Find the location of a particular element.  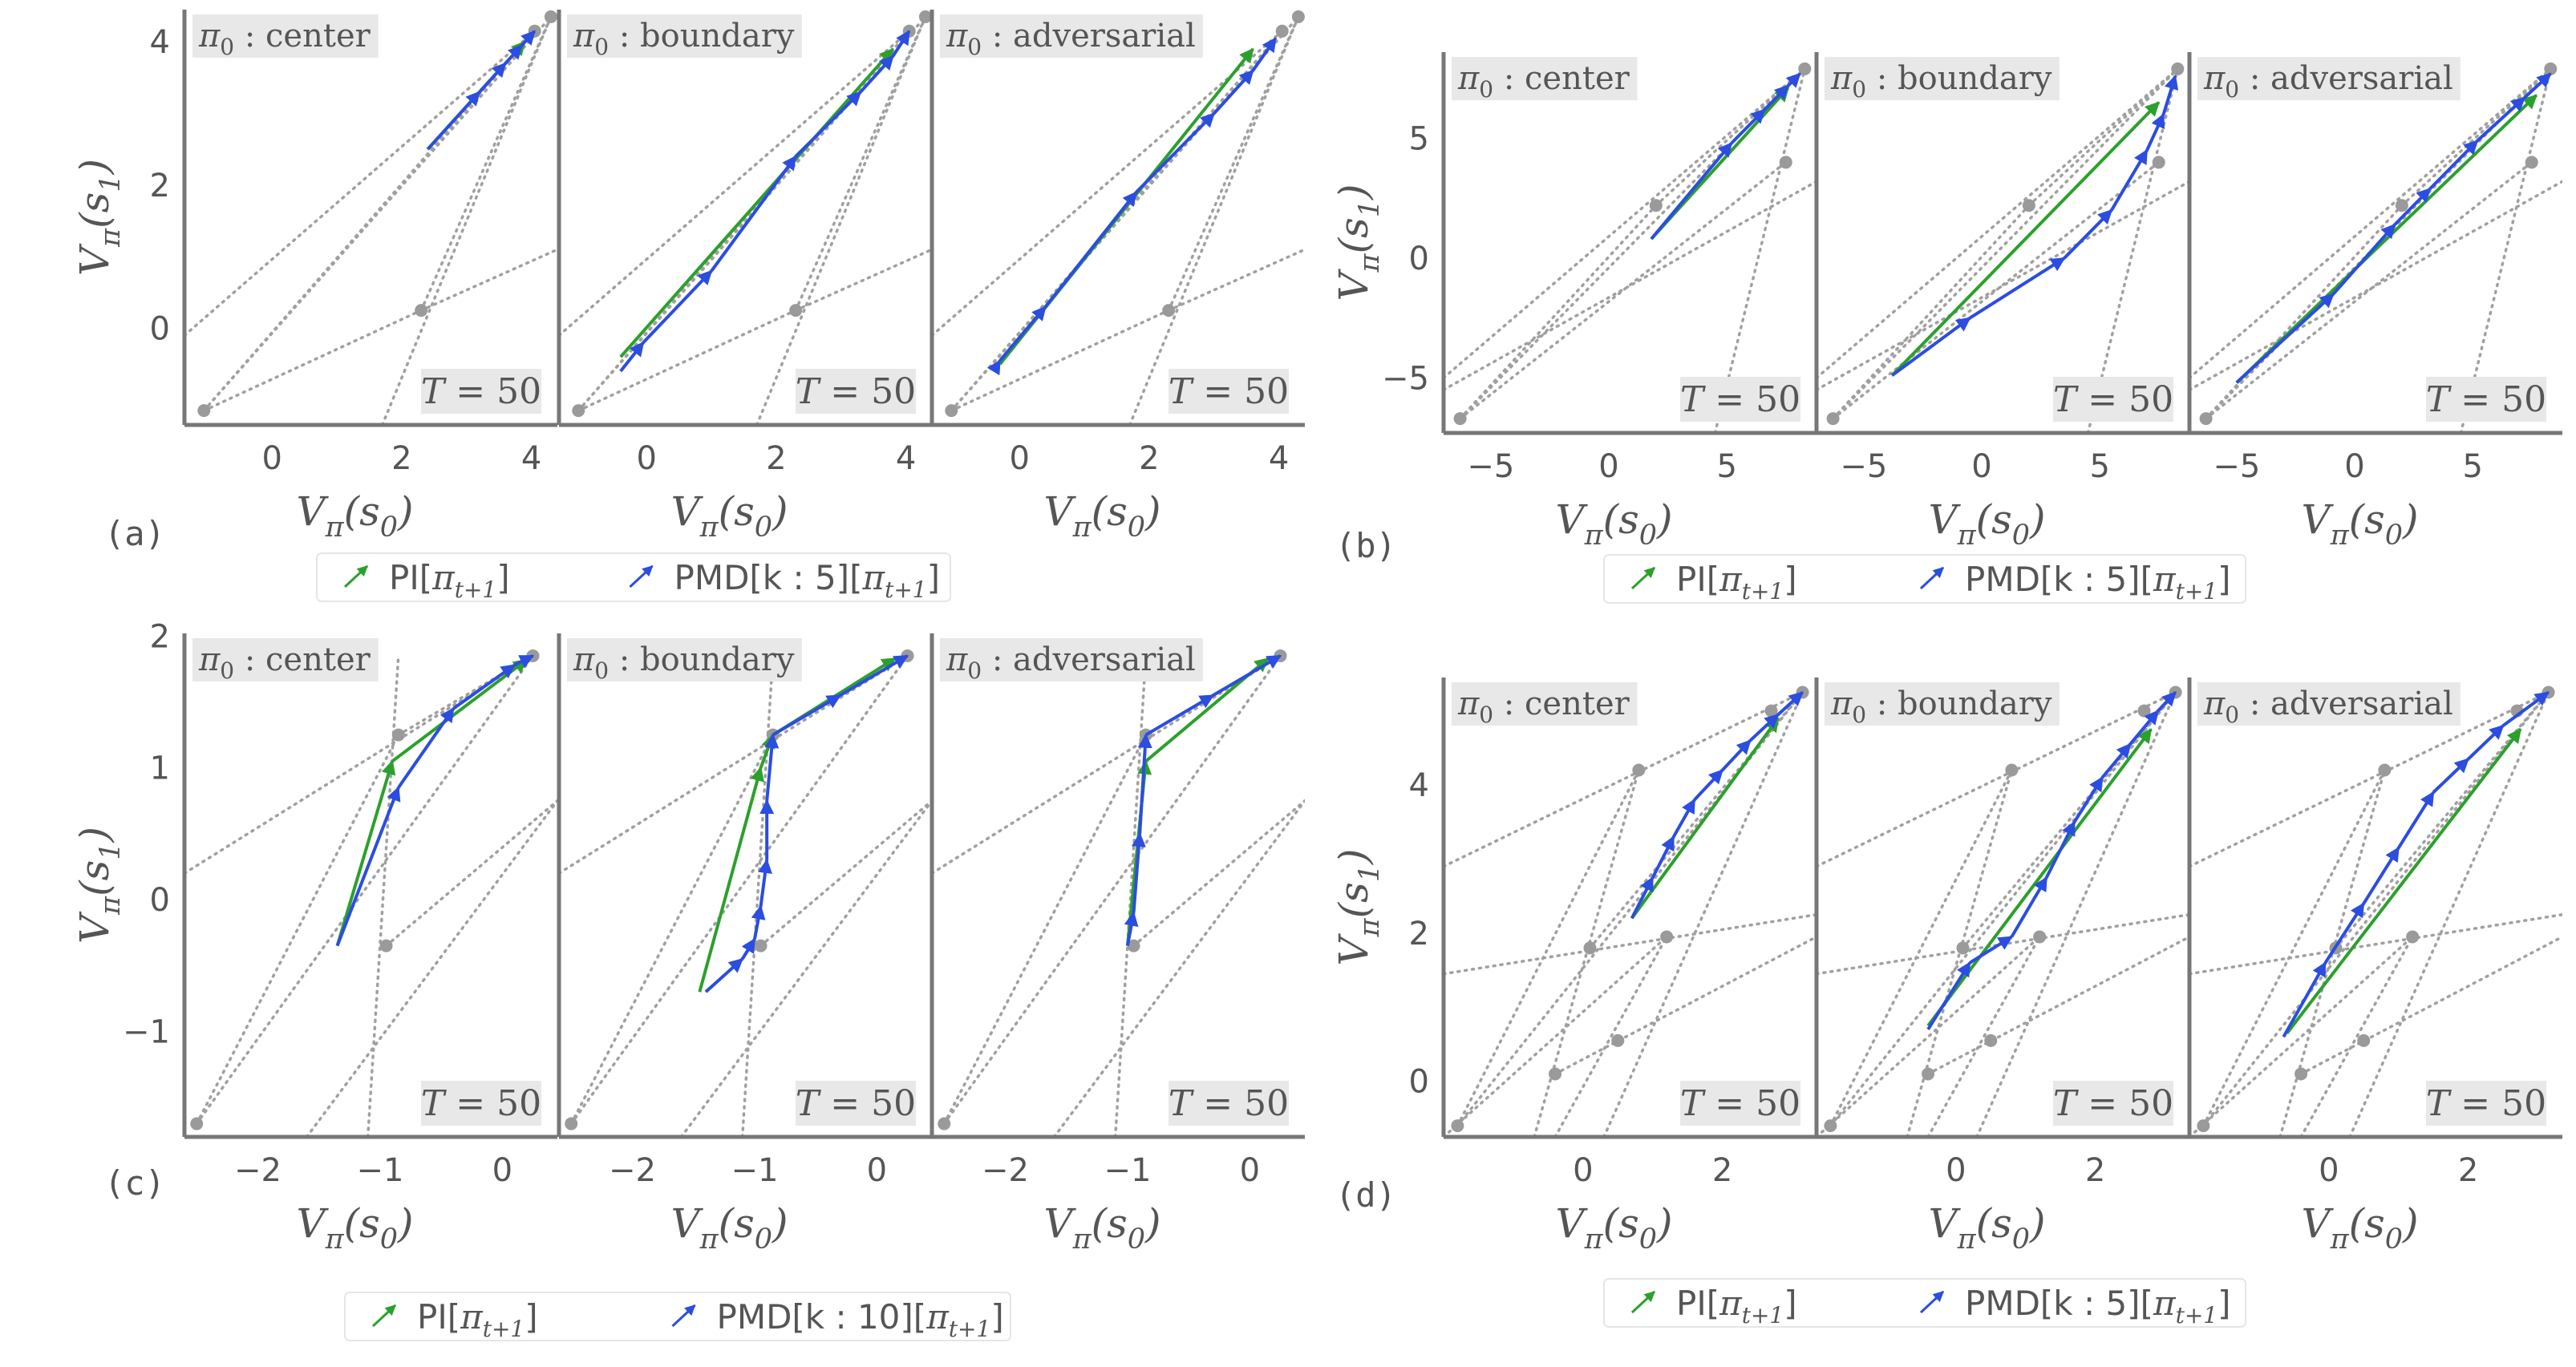

x-tick-label: 2 is located at coordinates (2468, 1170).